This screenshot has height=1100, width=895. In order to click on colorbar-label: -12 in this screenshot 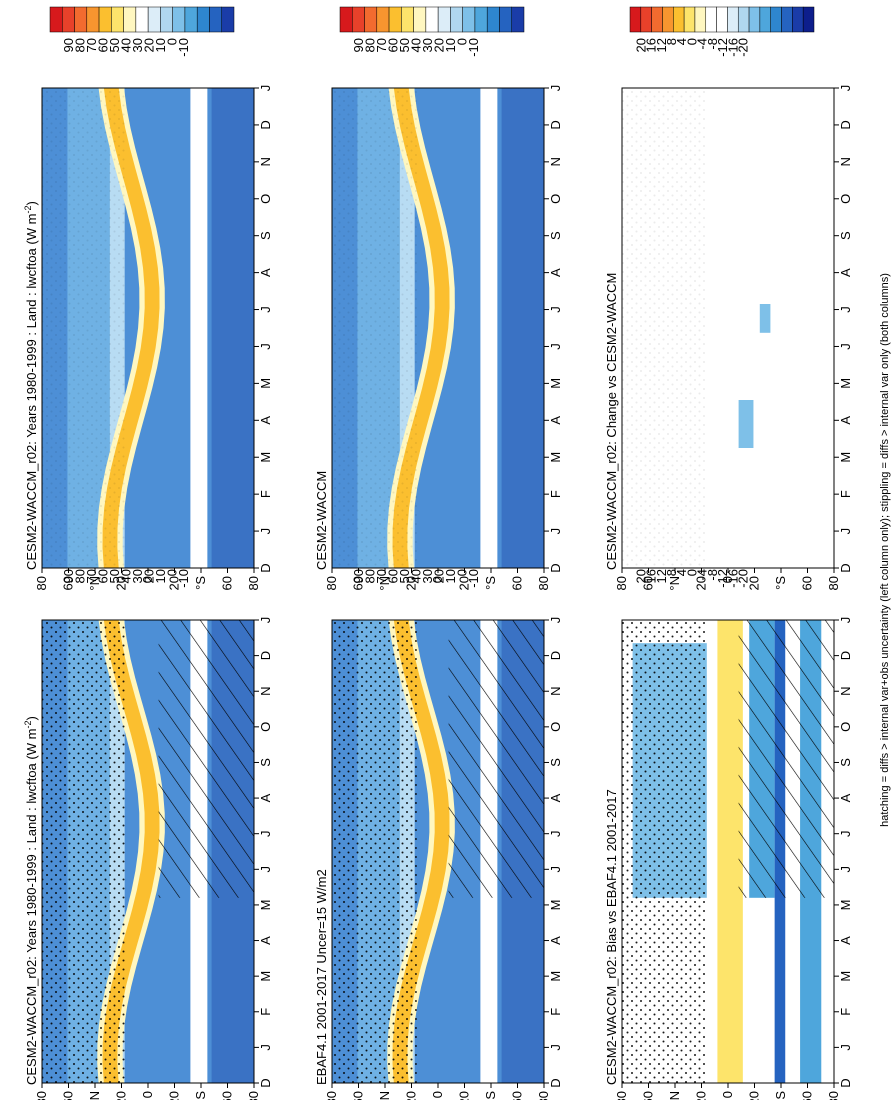, I will do `click(722, 47)`.